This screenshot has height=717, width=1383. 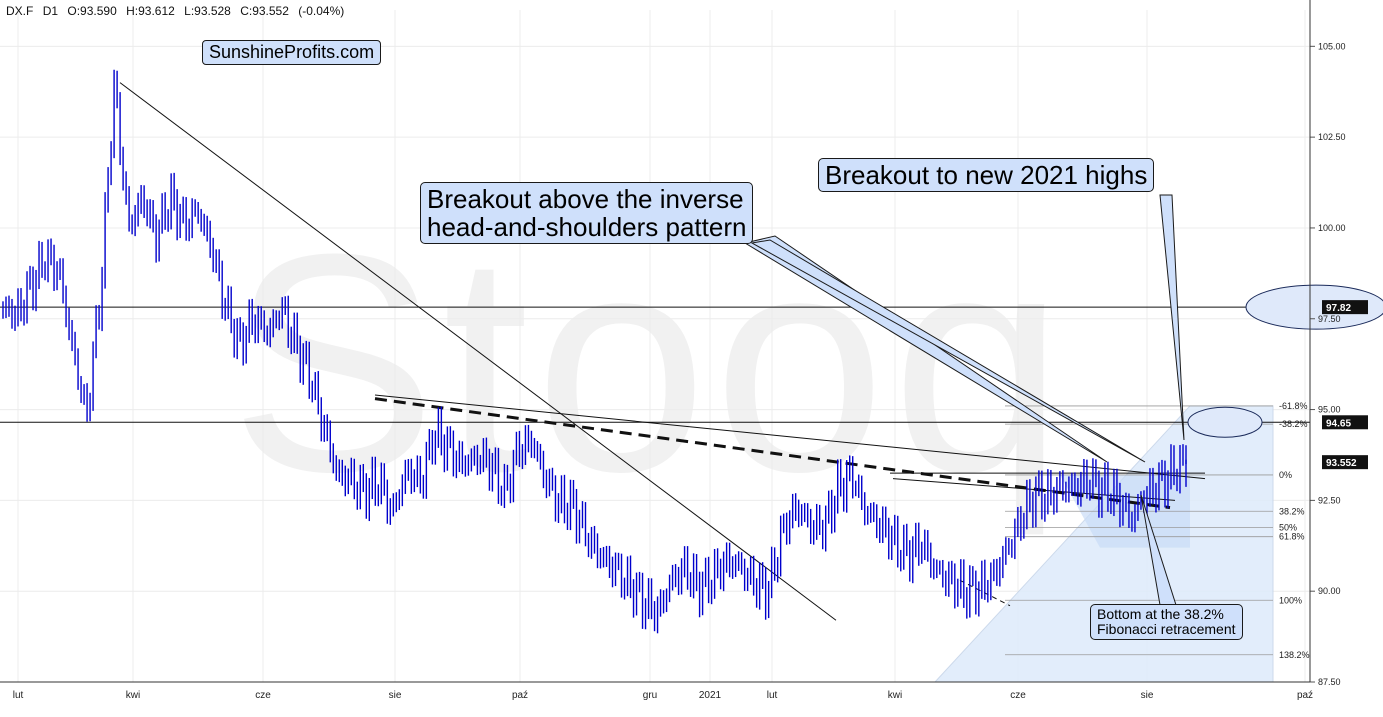 What do you see at coordinates (150, 11) in the screenshot?
I see `high-value: H:93.612` at bounding box center [150, 11].